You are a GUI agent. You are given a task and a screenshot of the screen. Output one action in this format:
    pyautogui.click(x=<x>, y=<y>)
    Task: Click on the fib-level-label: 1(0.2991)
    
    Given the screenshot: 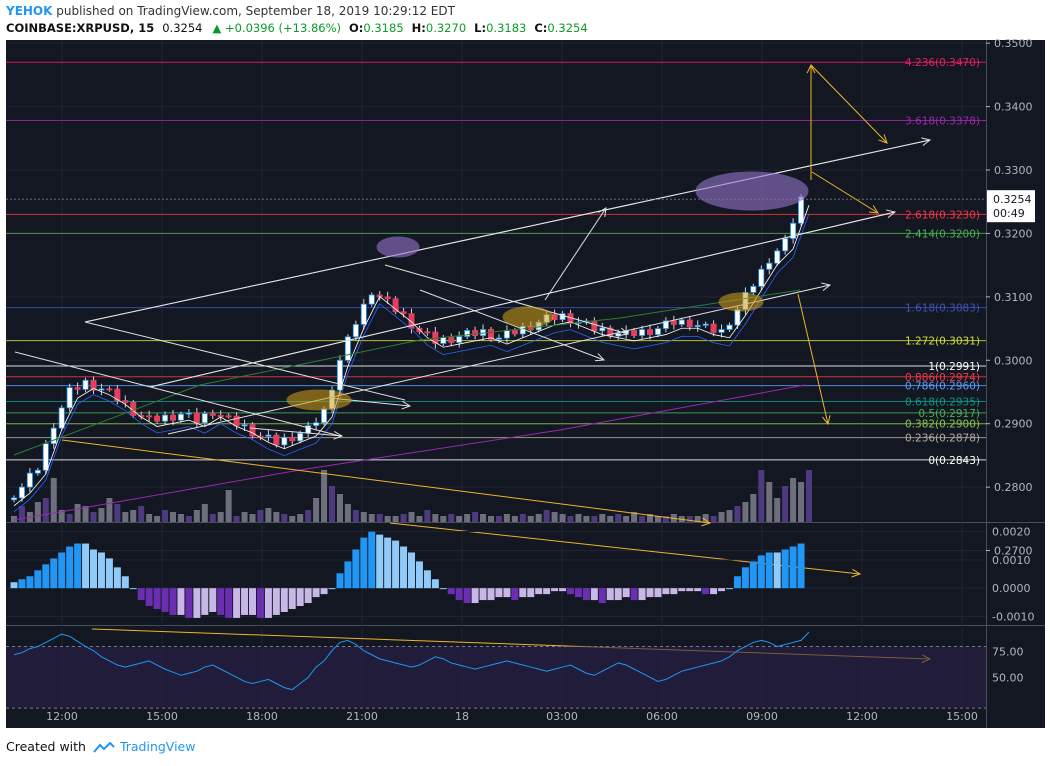 What is the action you would take?
    pyautogui.click(x=954, y=367)
    